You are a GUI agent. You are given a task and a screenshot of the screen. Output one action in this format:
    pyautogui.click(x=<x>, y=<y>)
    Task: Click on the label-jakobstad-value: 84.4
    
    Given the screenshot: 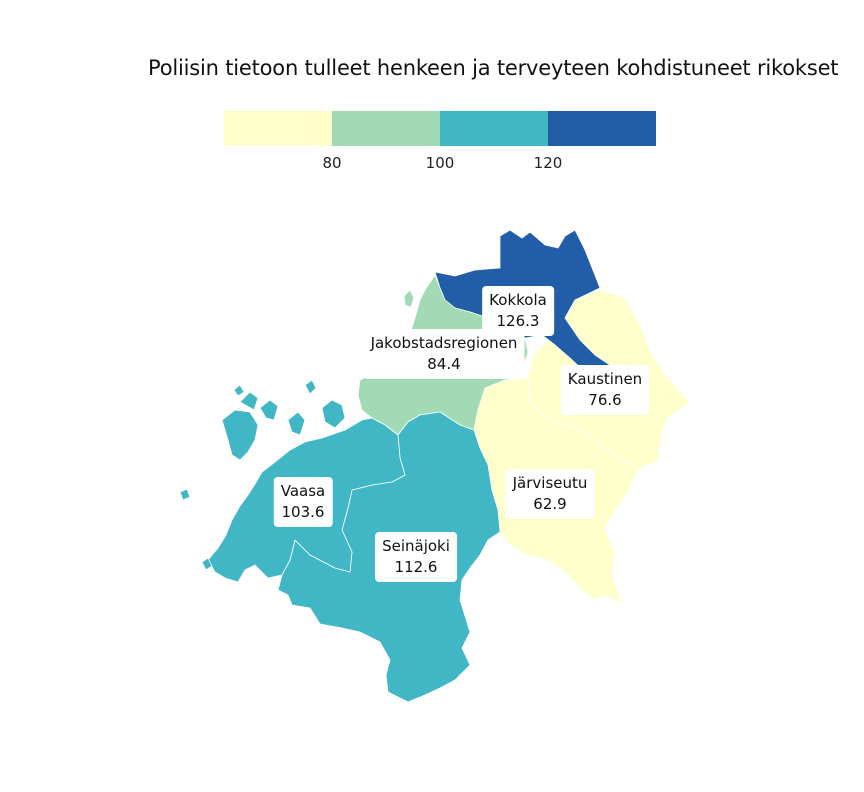 What is the action you would take?
    pyautogui.click(x=444, y=364)
    